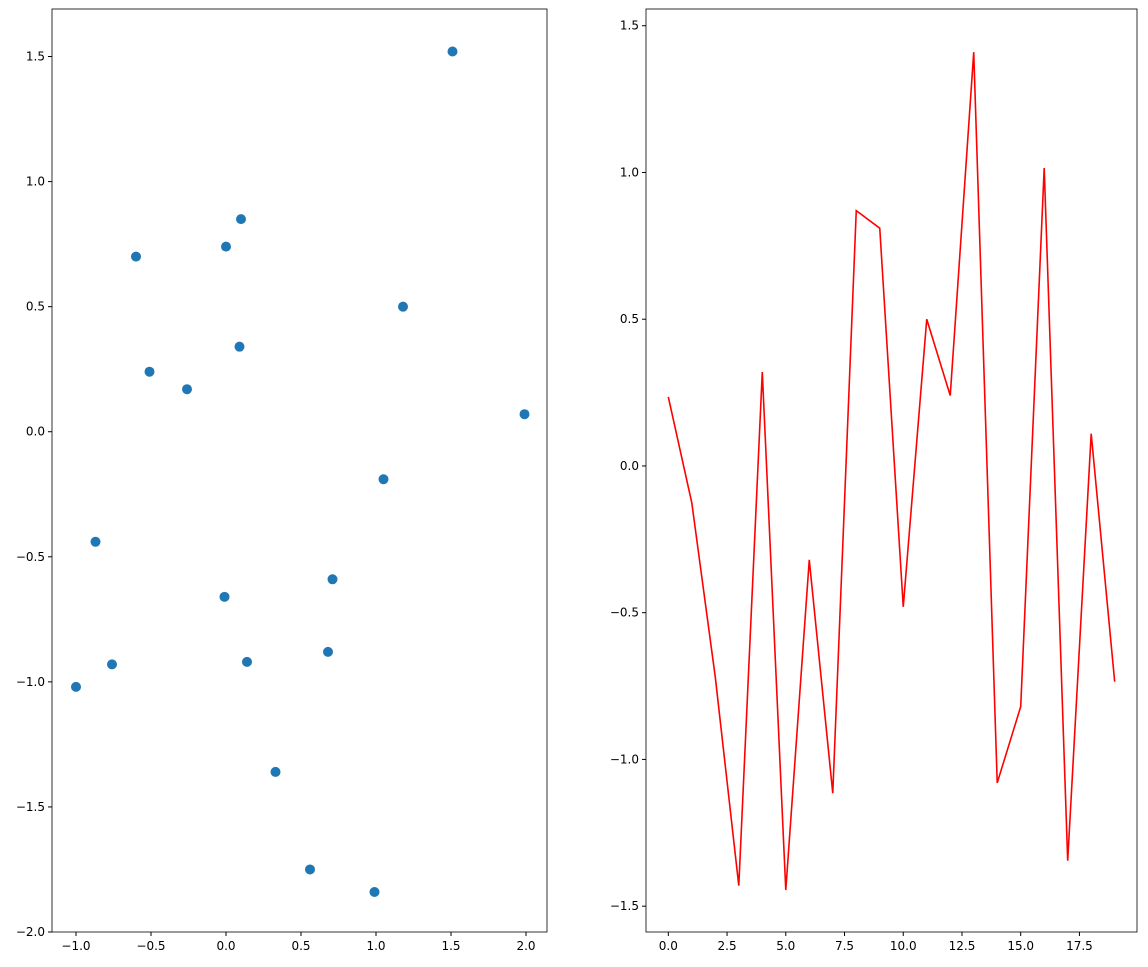  I want to click on x-tick-label: 15.0, so click(1020, 946).